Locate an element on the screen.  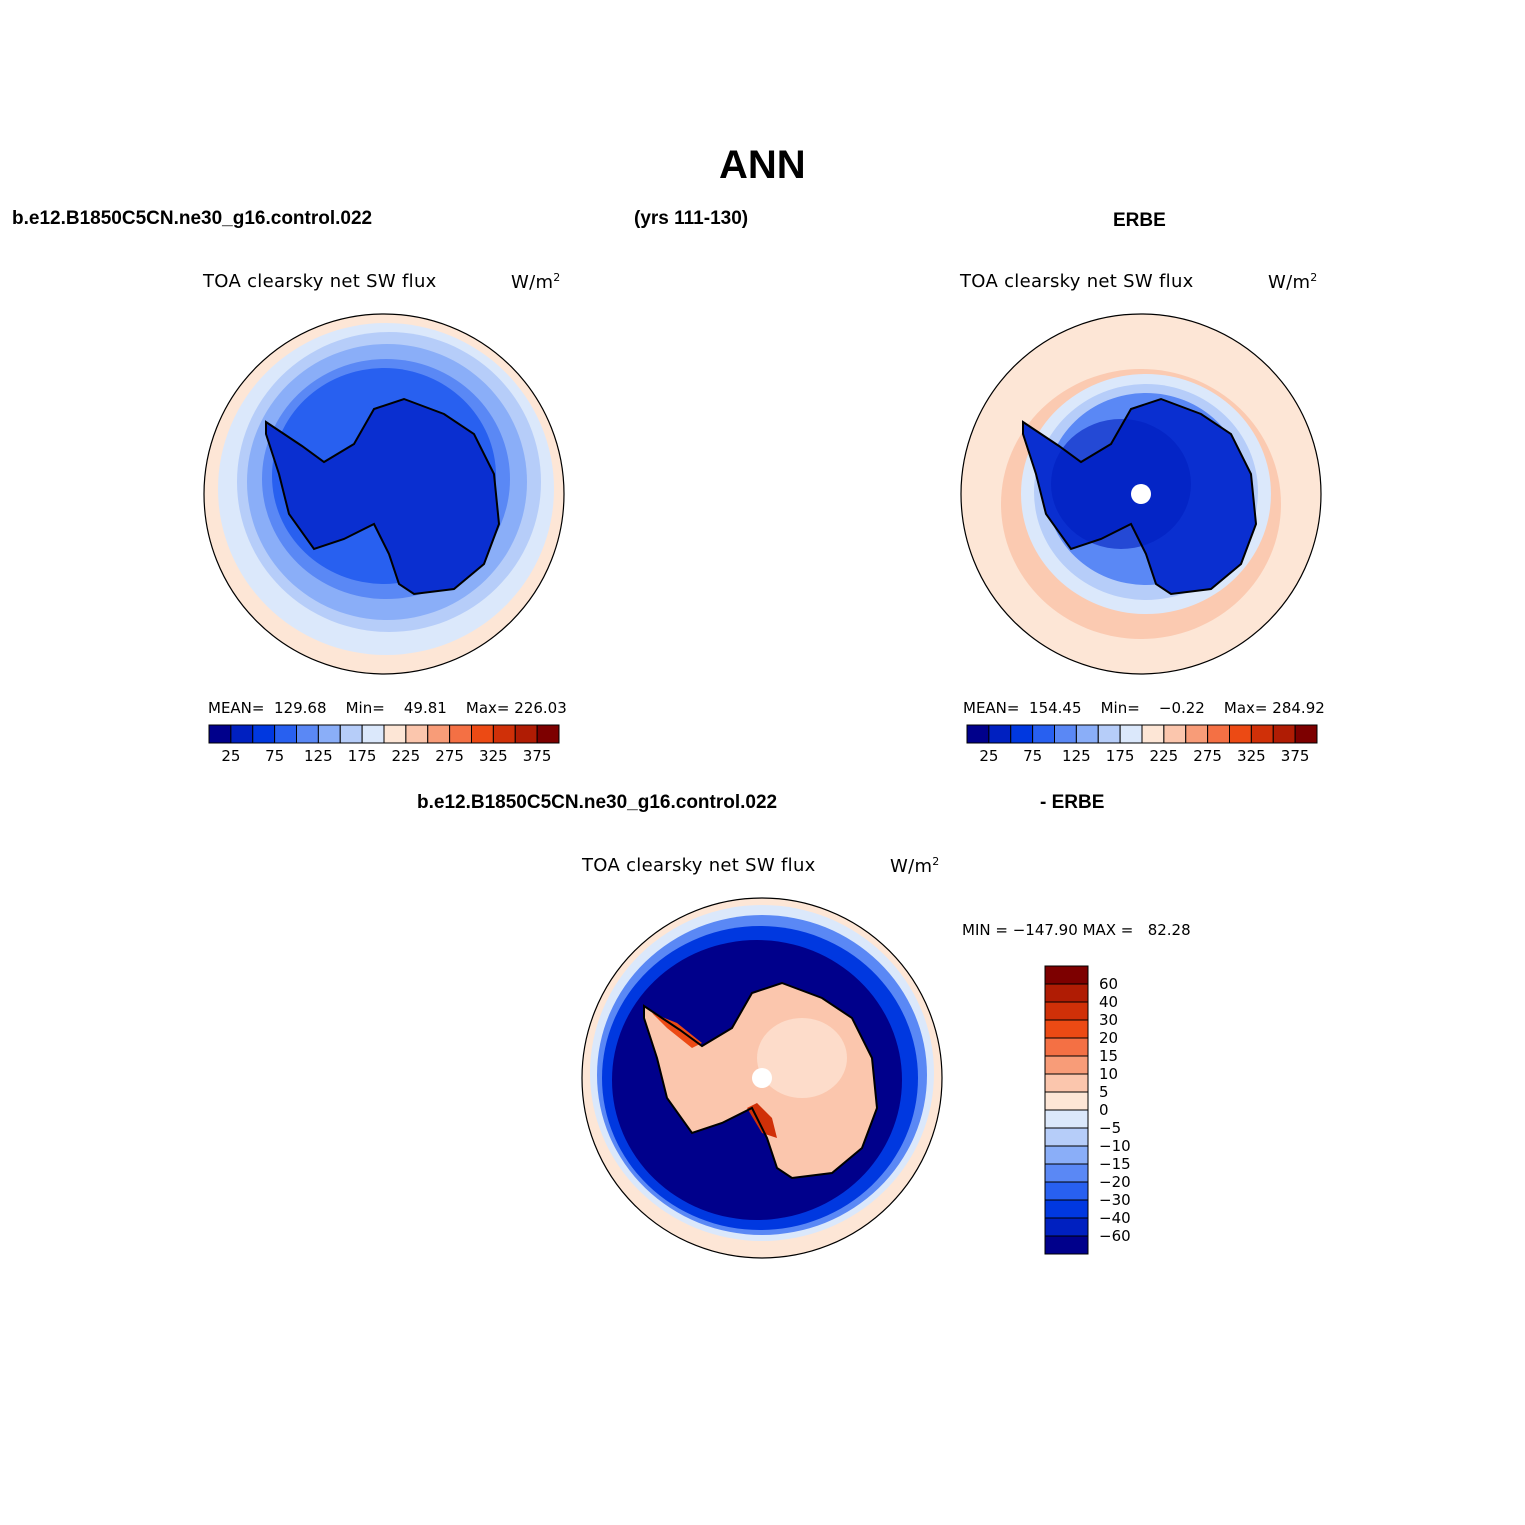
obs-panel-units: W/m2 is located at coordinates (1293, 282).